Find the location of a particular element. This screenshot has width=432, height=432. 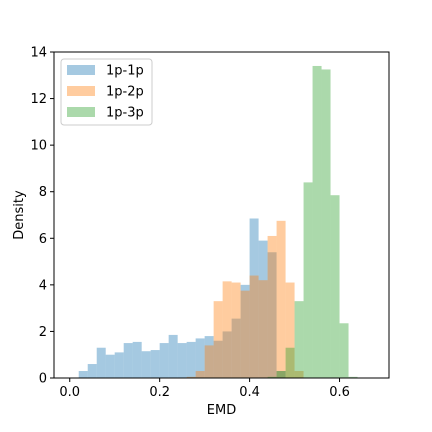

y-tick-label: 14 is located at coordinates (38, 53).